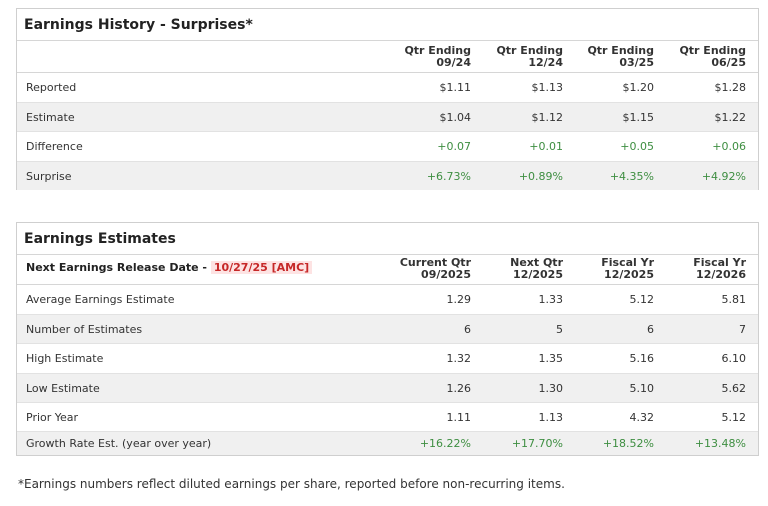 This screenshot has width=768, height=506. I want to click on table-cell: 5.16, so click(642, 358).